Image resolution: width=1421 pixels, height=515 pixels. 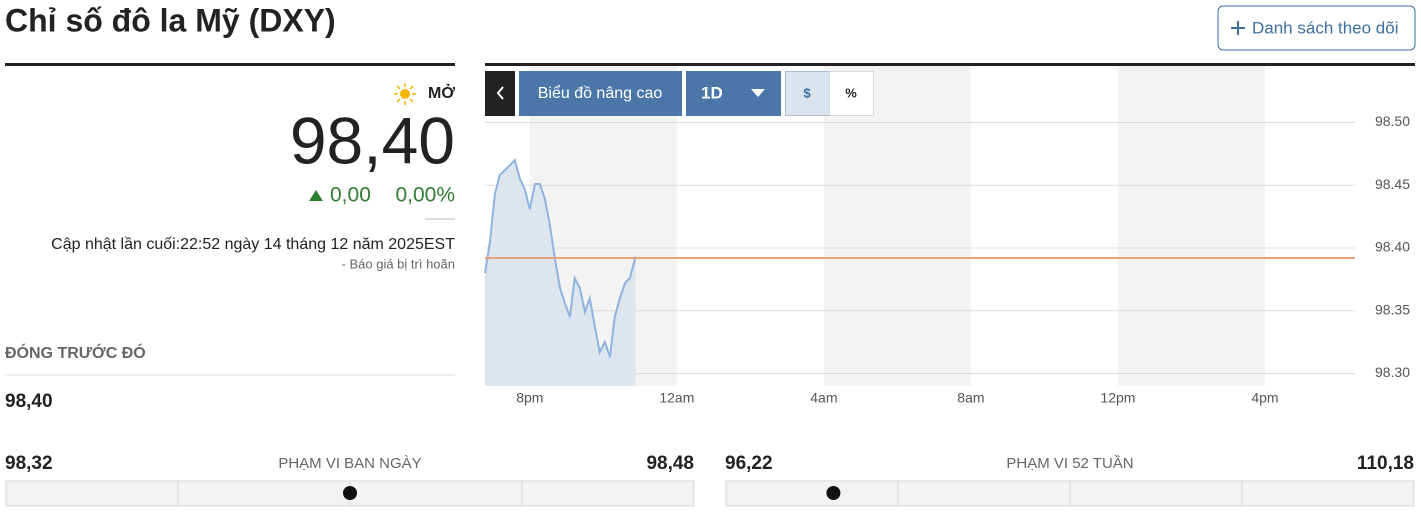 I want to click on advanced-chart-button: Biểu đồ nâng cao, so click(x=600, y=93).